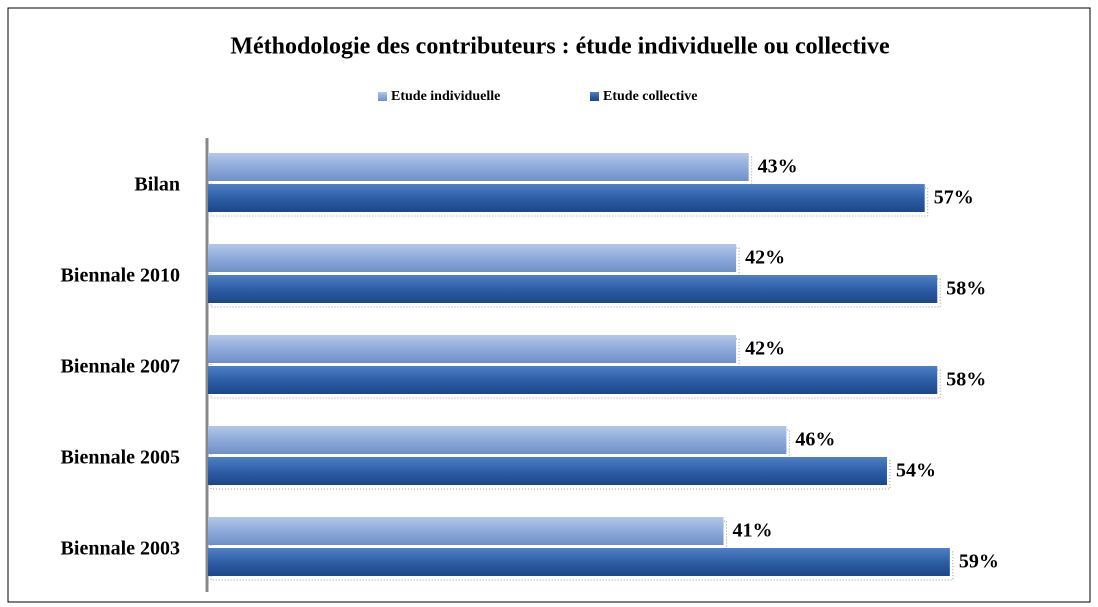 Image resolution: width=1098 pixels, height=607 pixels. What do you see at coordinates (753, 531) in the screenshot?
I see `value-label: 41%` at bounding box center [753, 531].